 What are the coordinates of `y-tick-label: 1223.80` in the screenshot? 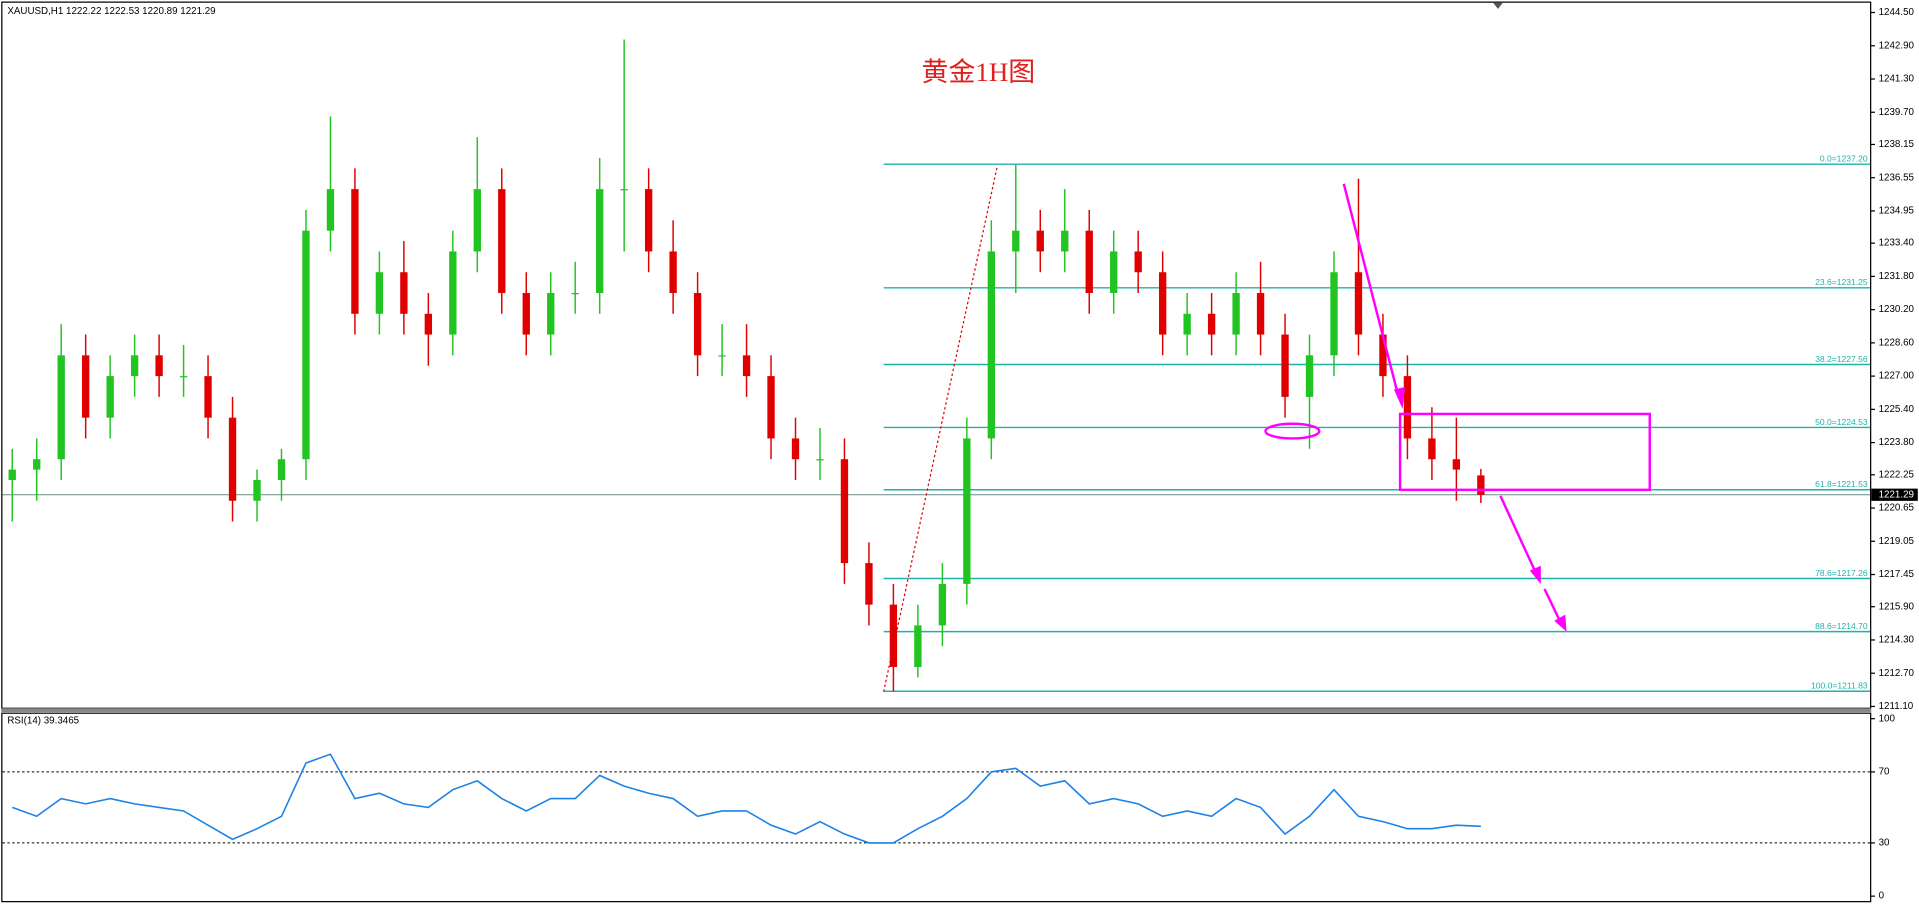 It's located at (1897, 442).